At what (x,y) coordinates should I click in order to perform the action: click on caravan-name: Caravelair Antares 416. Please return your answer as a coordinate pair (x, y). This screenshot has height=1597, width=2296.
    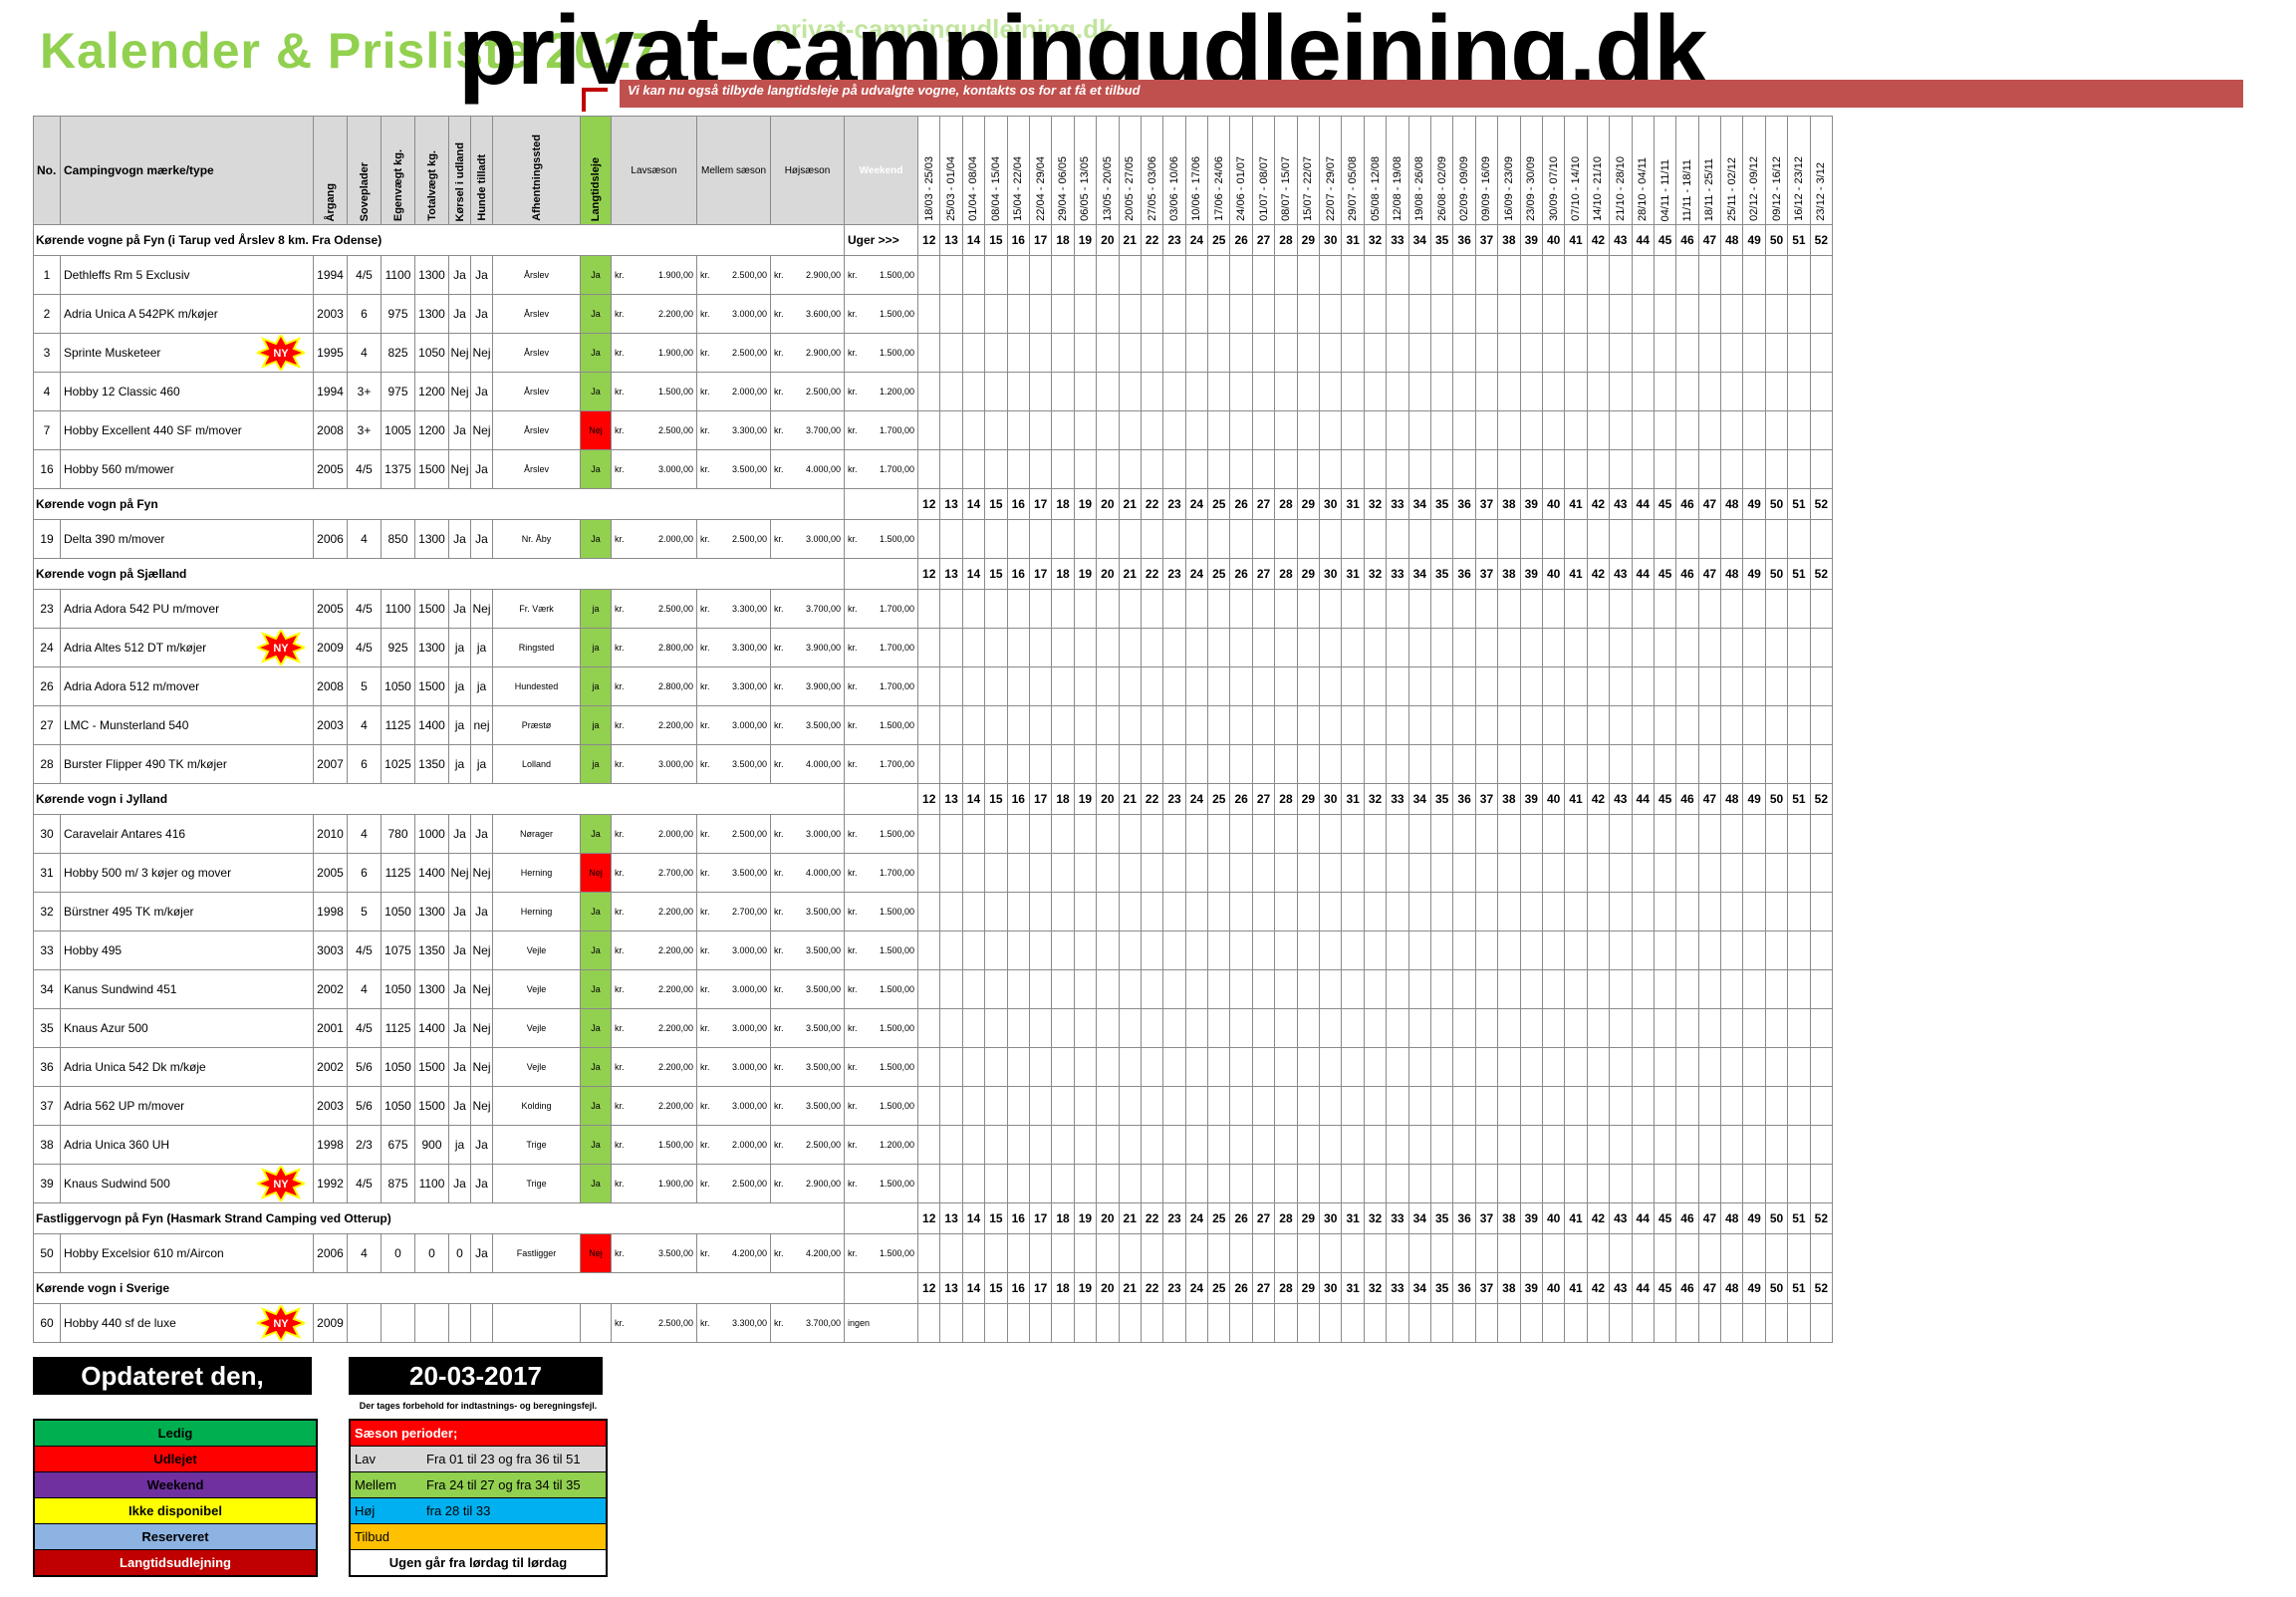
    Looking at the image, I should click on (187, 834).